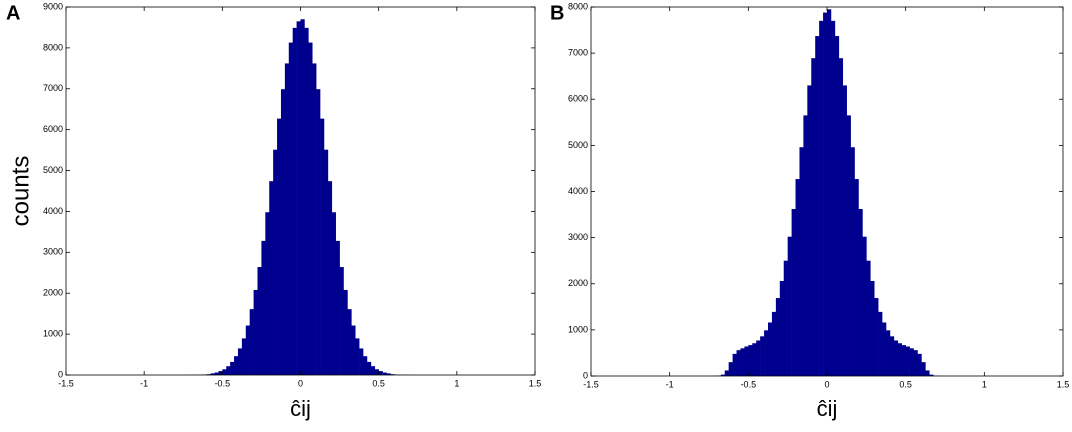 The image size is (1072, 432). What do you see at coordinates (557, 13) in the screenshot?
I see `panel-label: B` at bounding box center [557, 13].